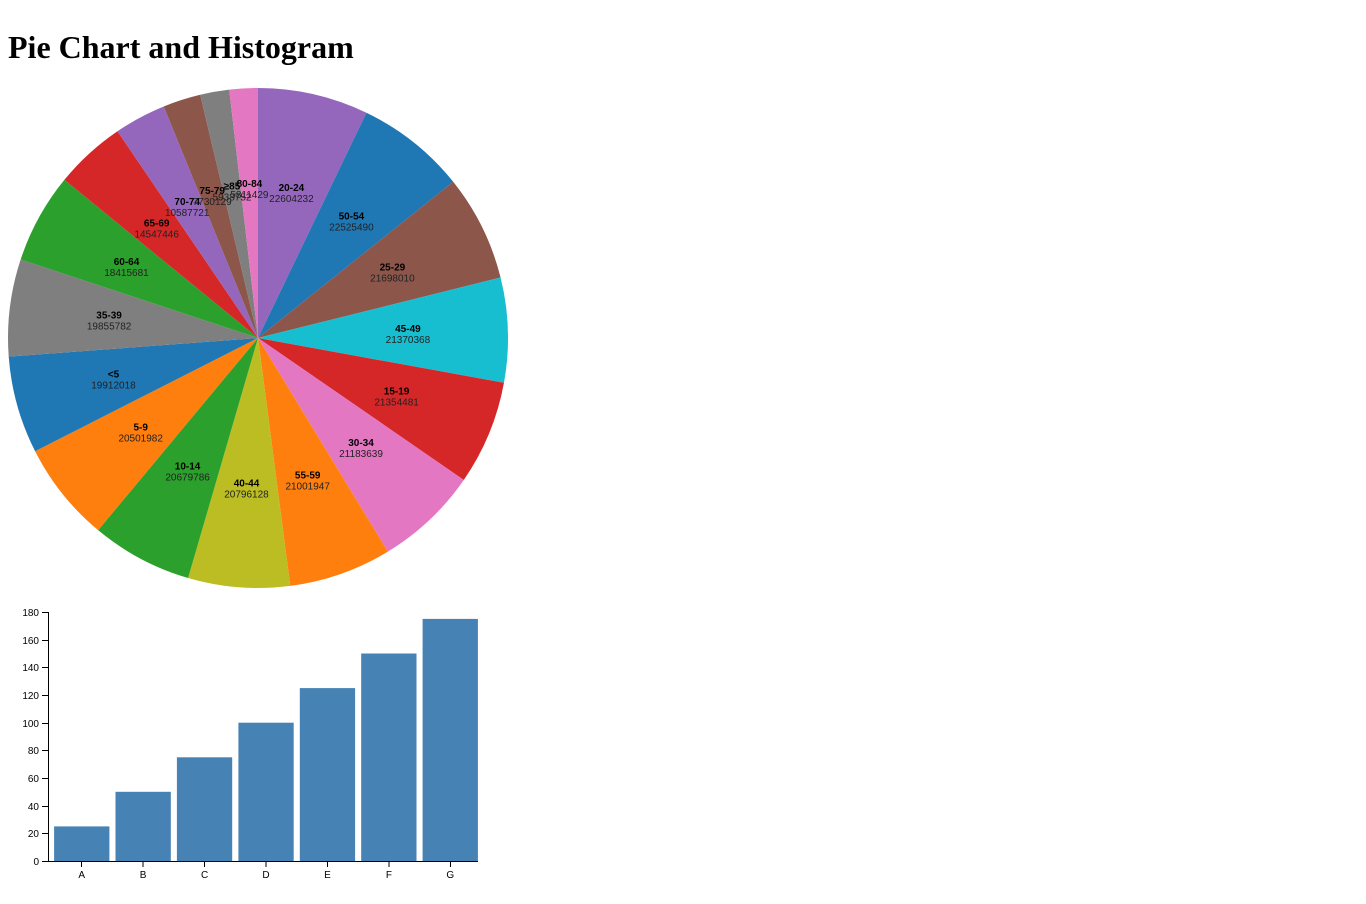  What do you see at coordinates (408, 340) in the screenshot?
I see `pie-value-45-49: 21370368` at bounding box center [408, 340].